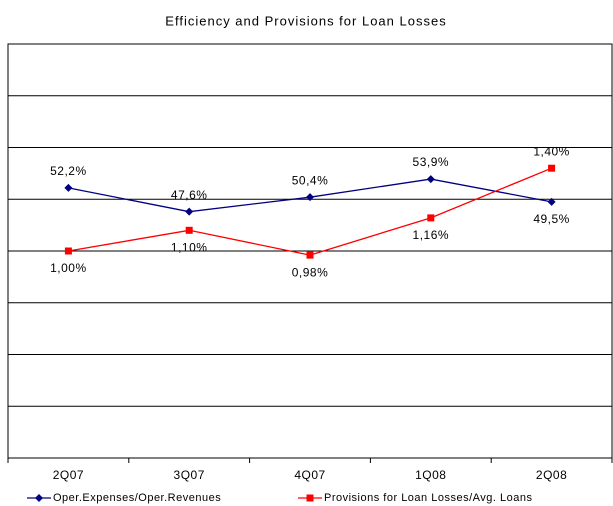 The height and width of the screenshot is (506, 613). I want to click on data-label: 0,98%, so click(310, 272).